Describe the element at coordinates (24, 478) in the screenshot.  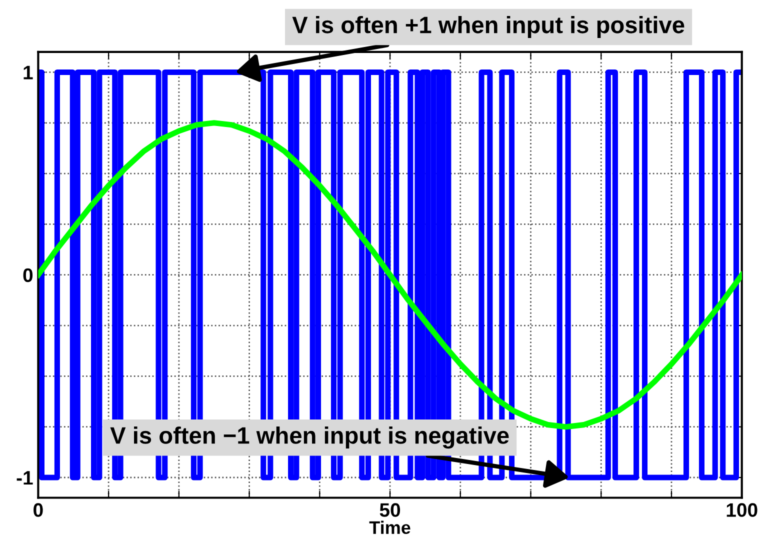
I see `y-tick-label: -1` at that location.